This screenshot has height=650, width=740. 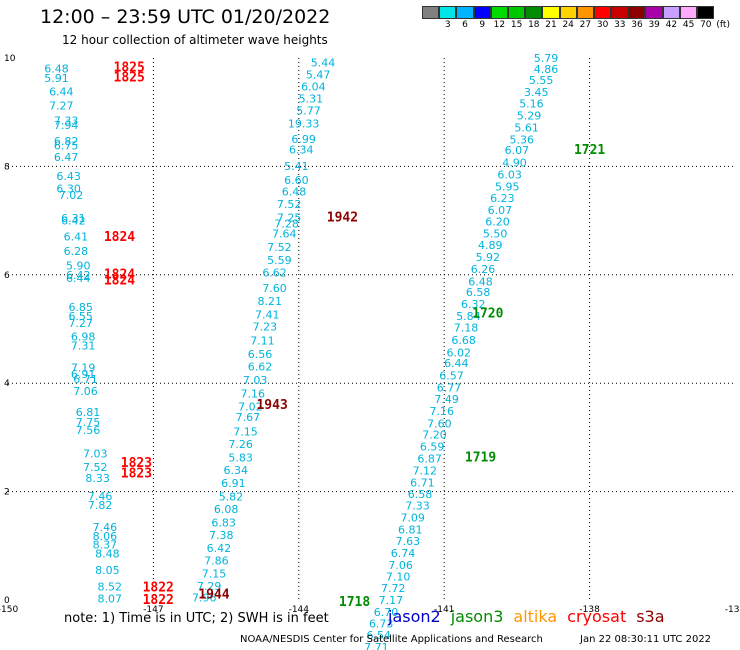 What do you see at coordinates (66, 145) in the screenshot?
I see `wave-height-value: 6.75` at bounding box center [66, 145].